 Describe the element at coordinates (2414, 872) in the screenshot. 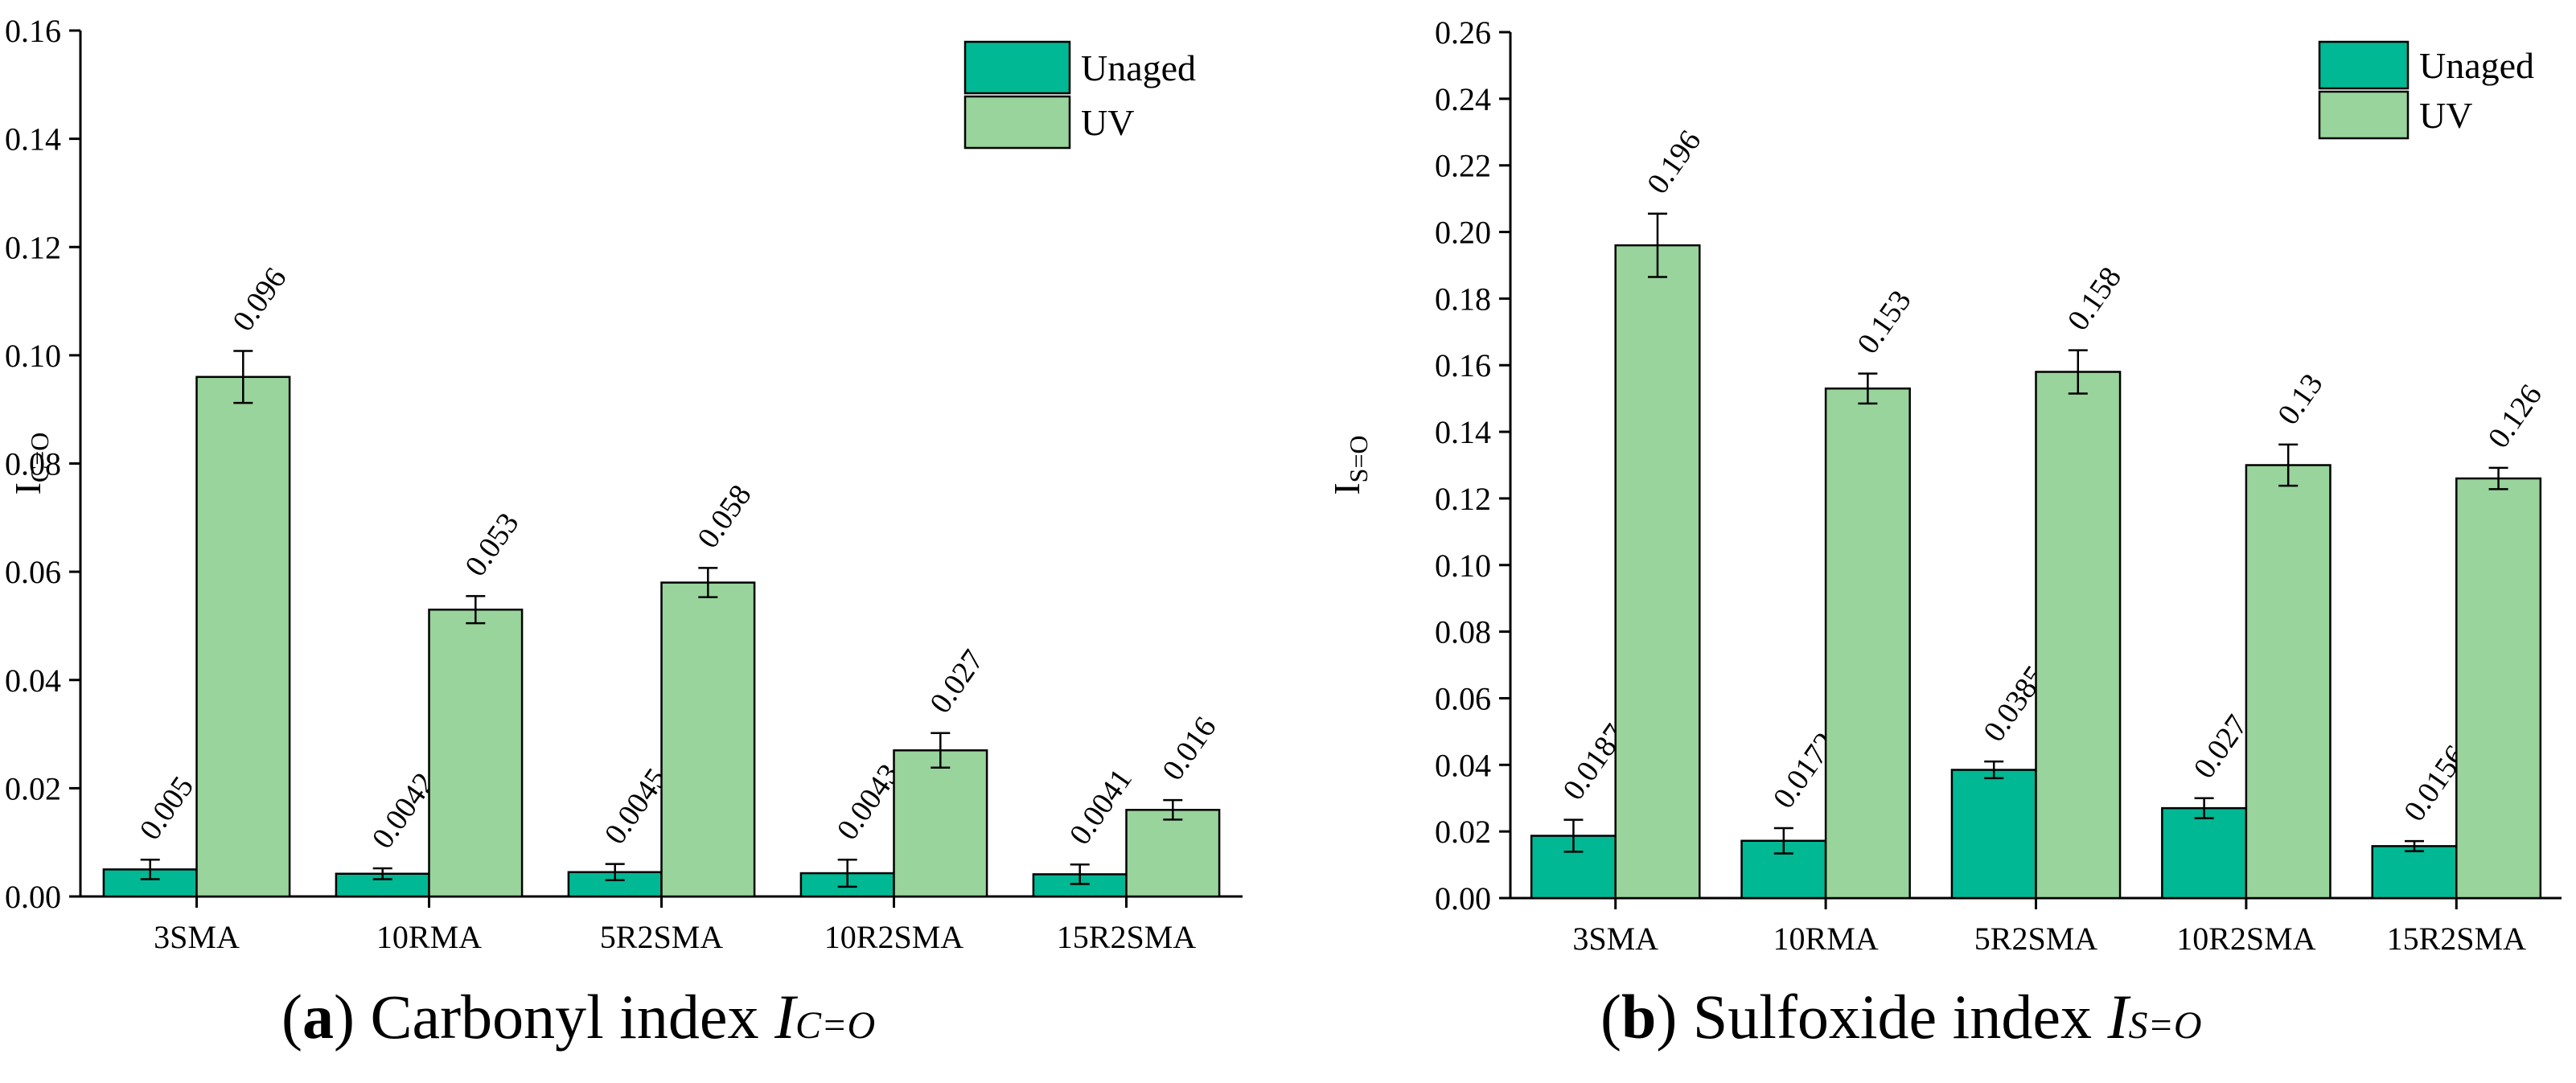

I see `bar-unaged-15r2sma` at that location.